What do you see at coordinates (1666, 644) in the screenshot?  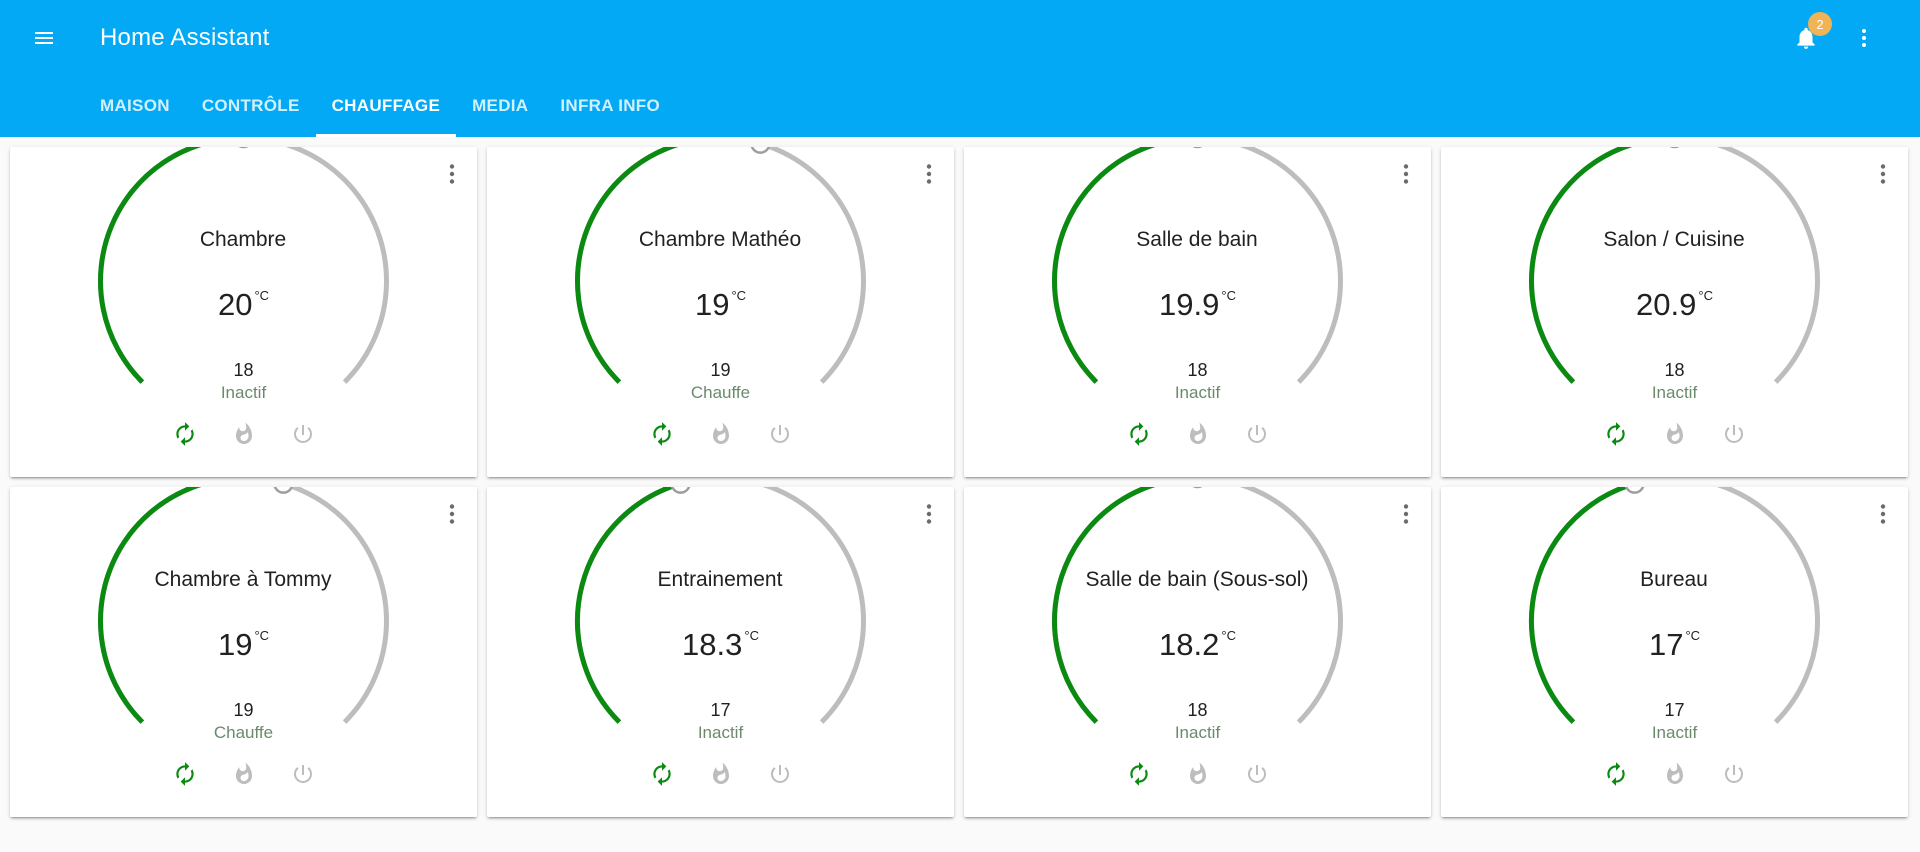 I see `current-temperature-value: 17` at bounding box center [1666, 644].